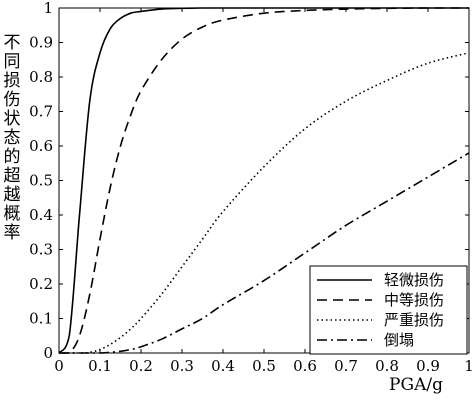 Image resolution: width=472 pixels, height=401 pixels. I want to click on legend-label-4: 倒塌, so click(399, 340).